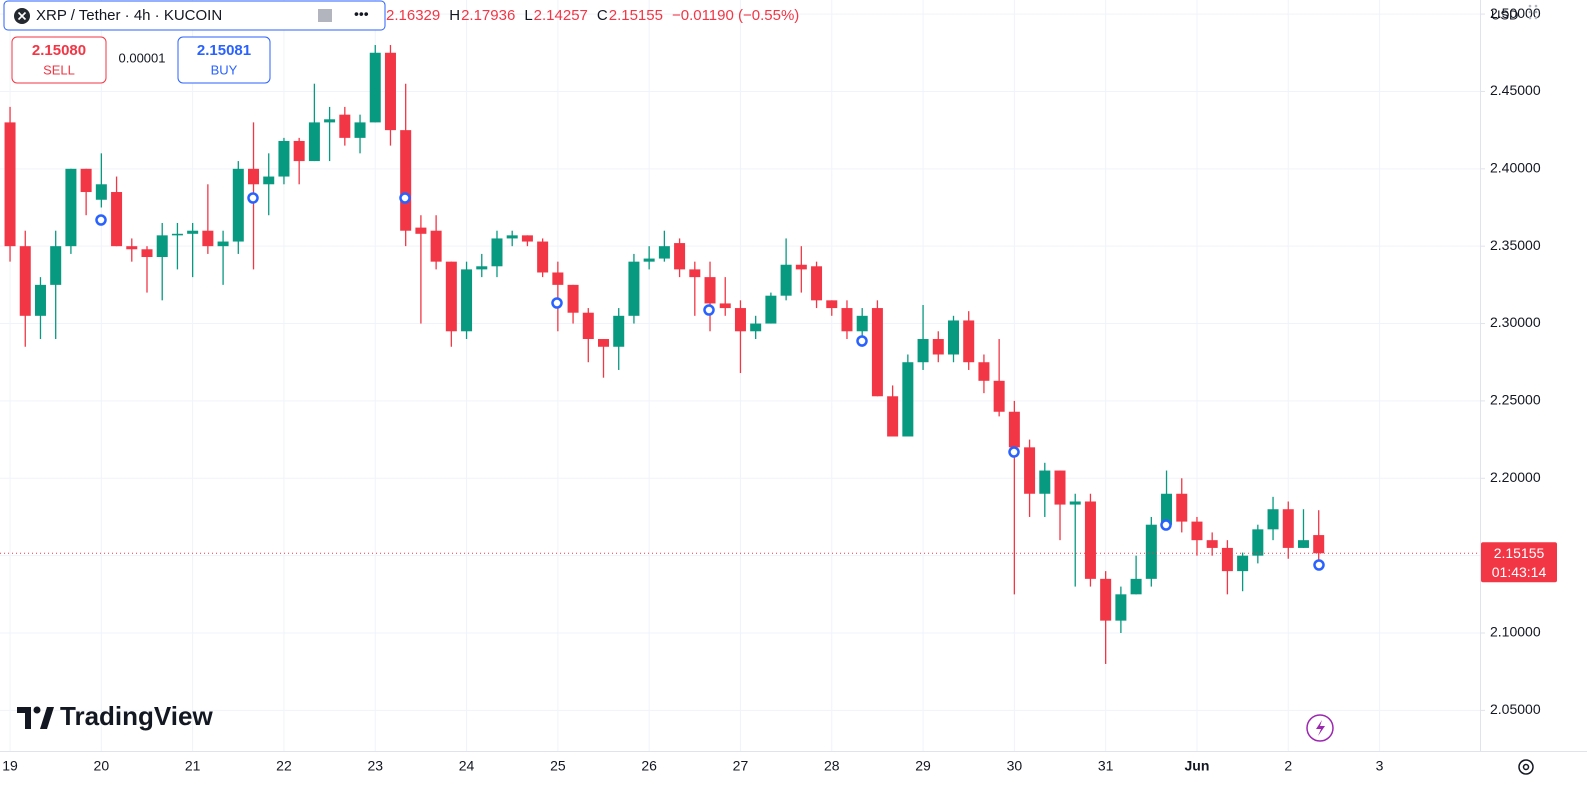 This screenshot has width=1587, height=800. Describe the element at coordinates (1515, 477) in the screenshot. I see `y-tick-label: 2.20000` at that location.